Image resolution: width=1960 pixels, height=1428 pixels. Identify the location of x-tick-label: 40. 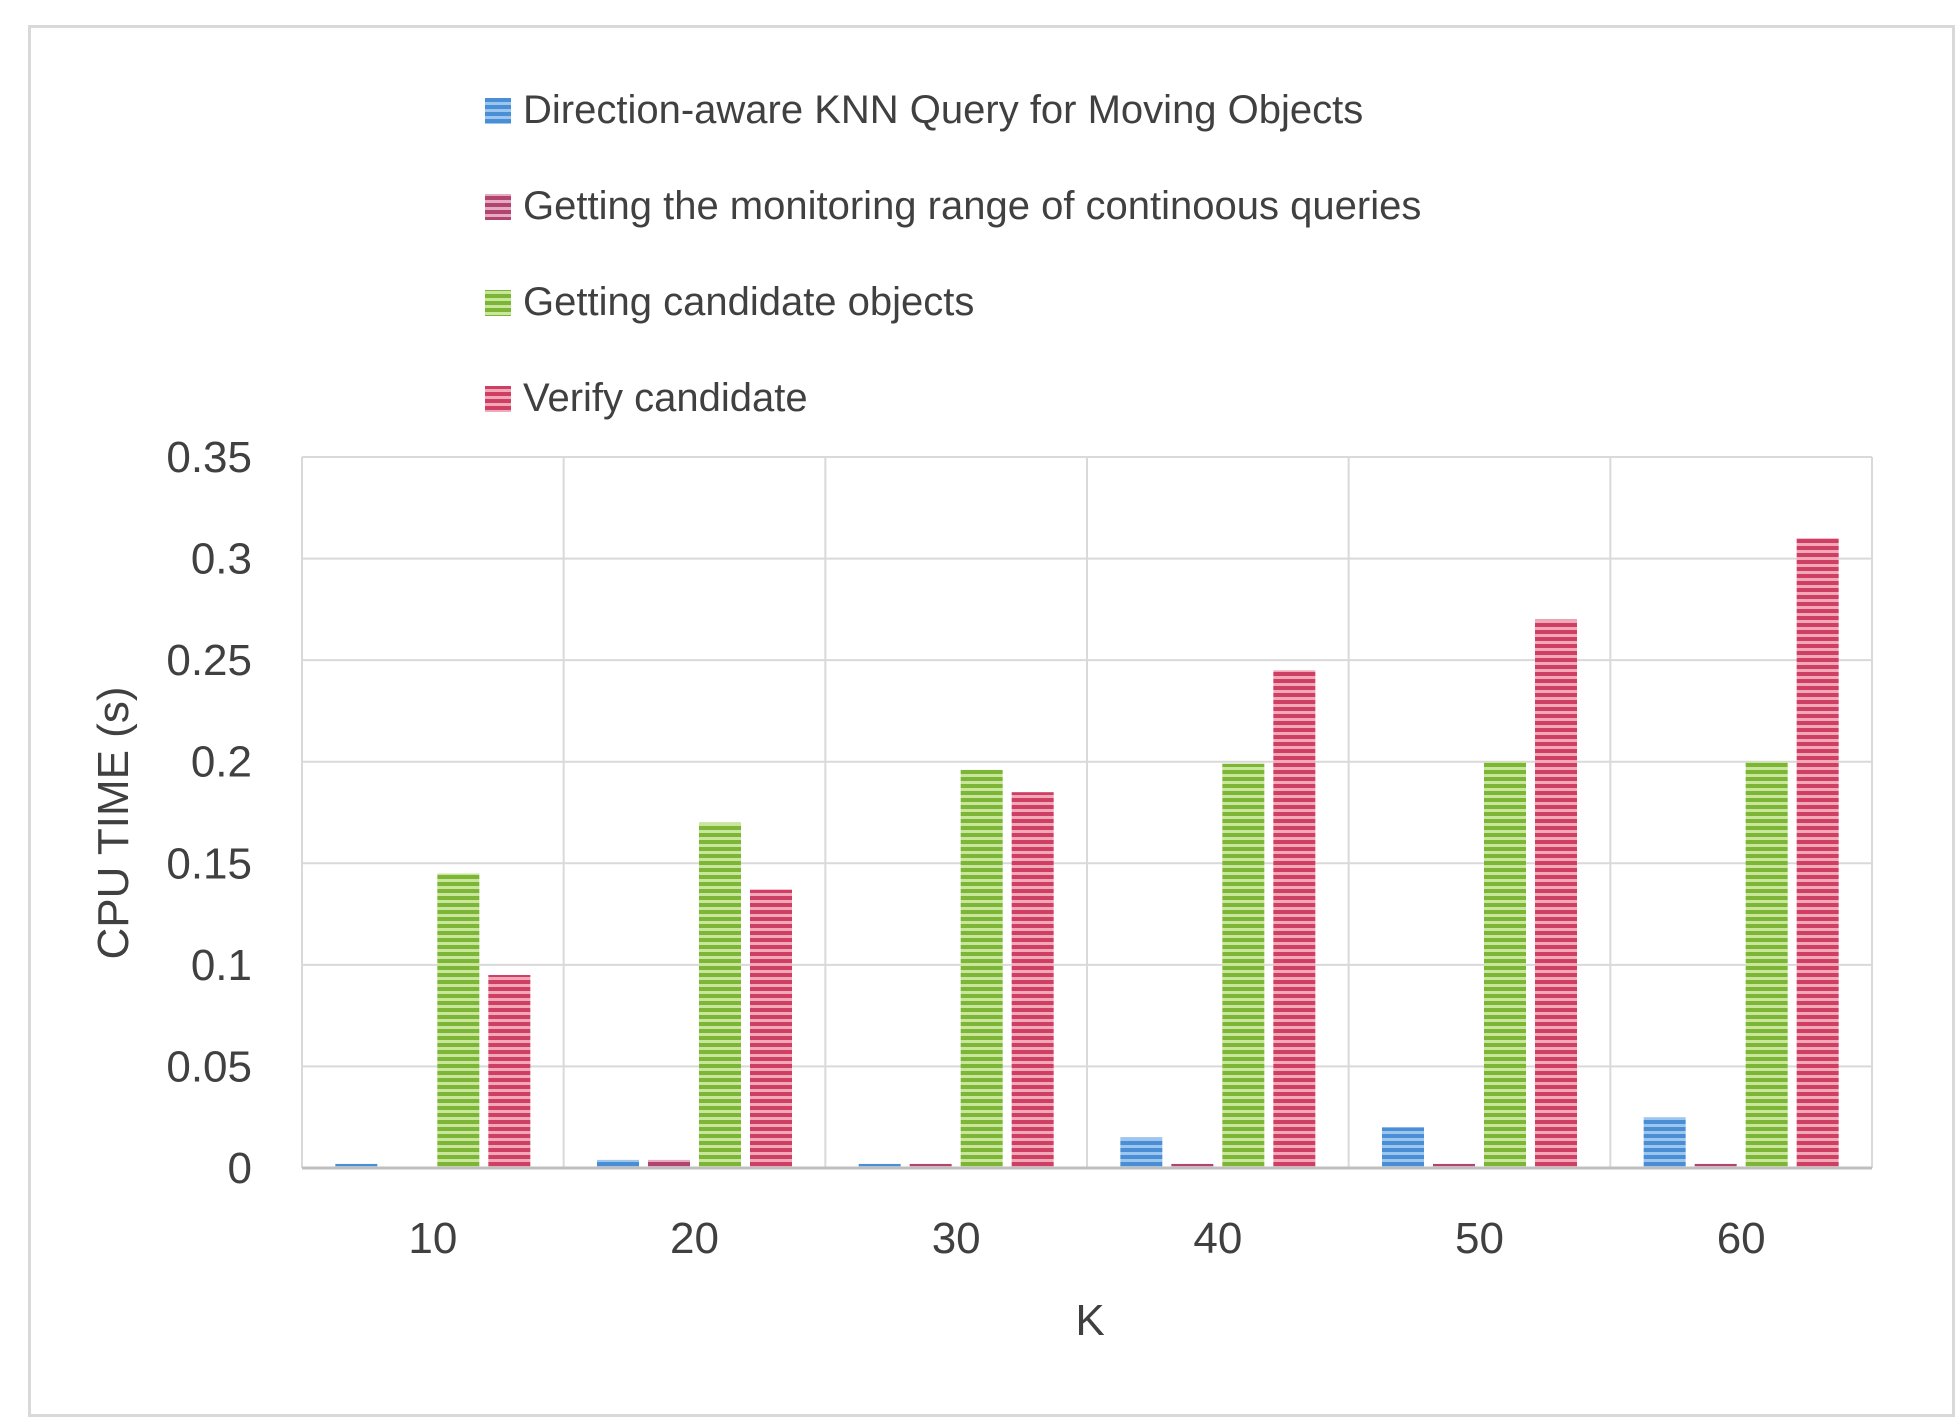
(1217, 1238).